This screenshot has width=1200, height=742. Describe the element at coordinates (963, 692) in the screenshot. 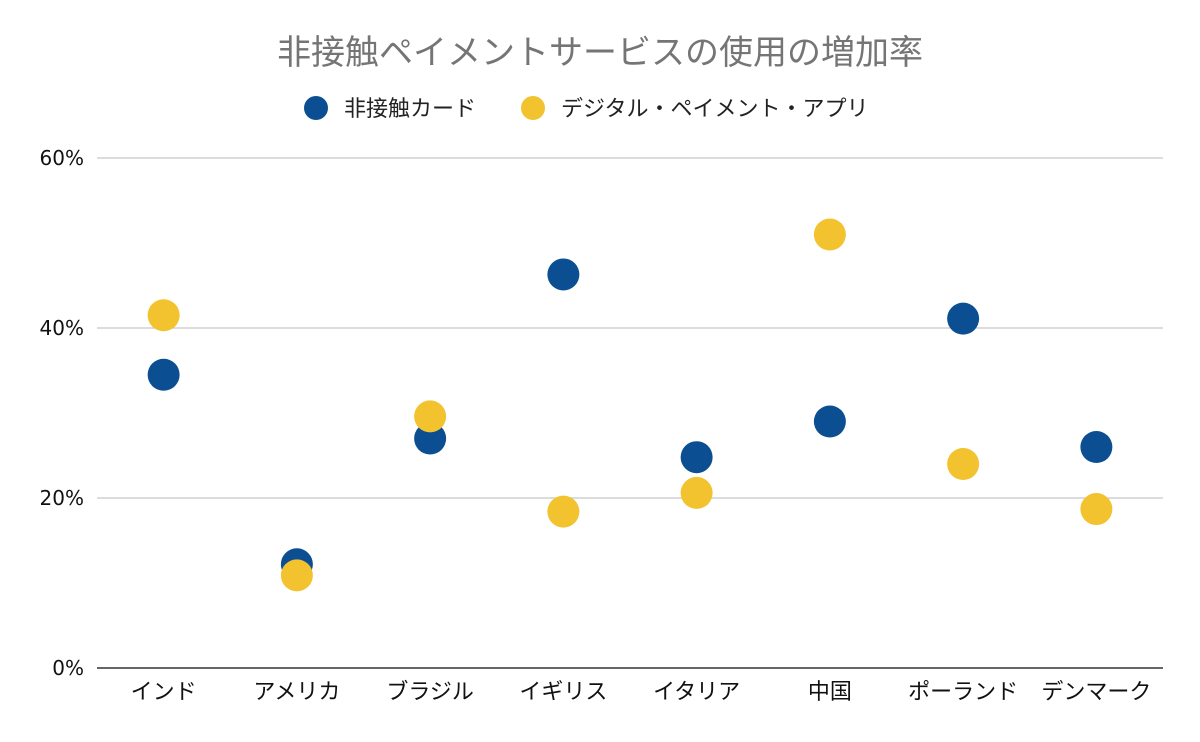

I see `x-category-label: ポーランド` at that location.